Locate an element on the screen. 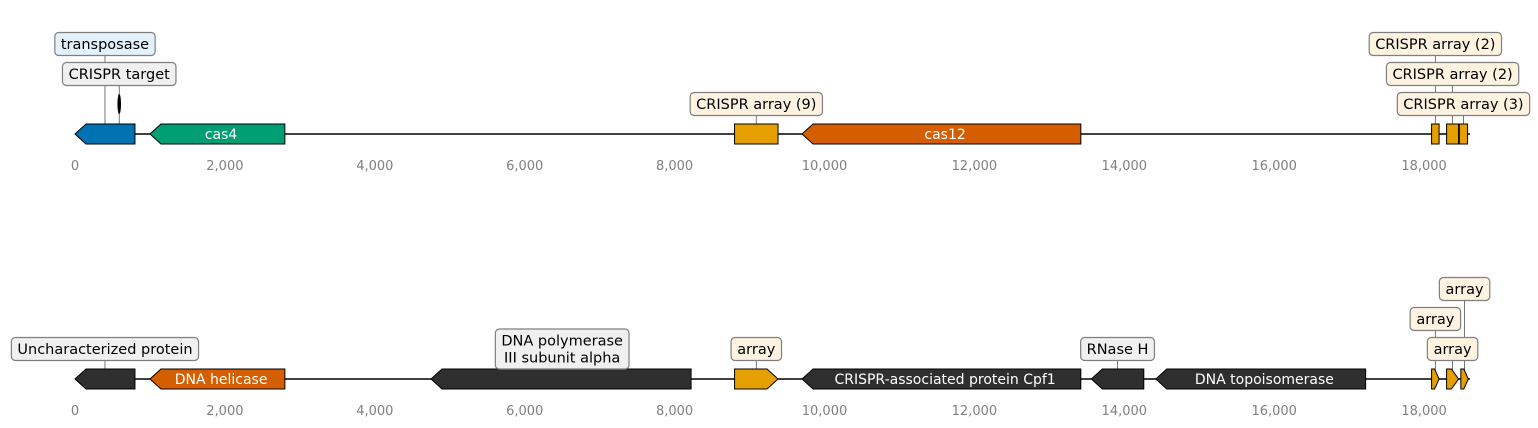 Image resolution: width=1538 pixels, height=428 pixels. callout-label: RNase H is located at coordinates (1118, 349).